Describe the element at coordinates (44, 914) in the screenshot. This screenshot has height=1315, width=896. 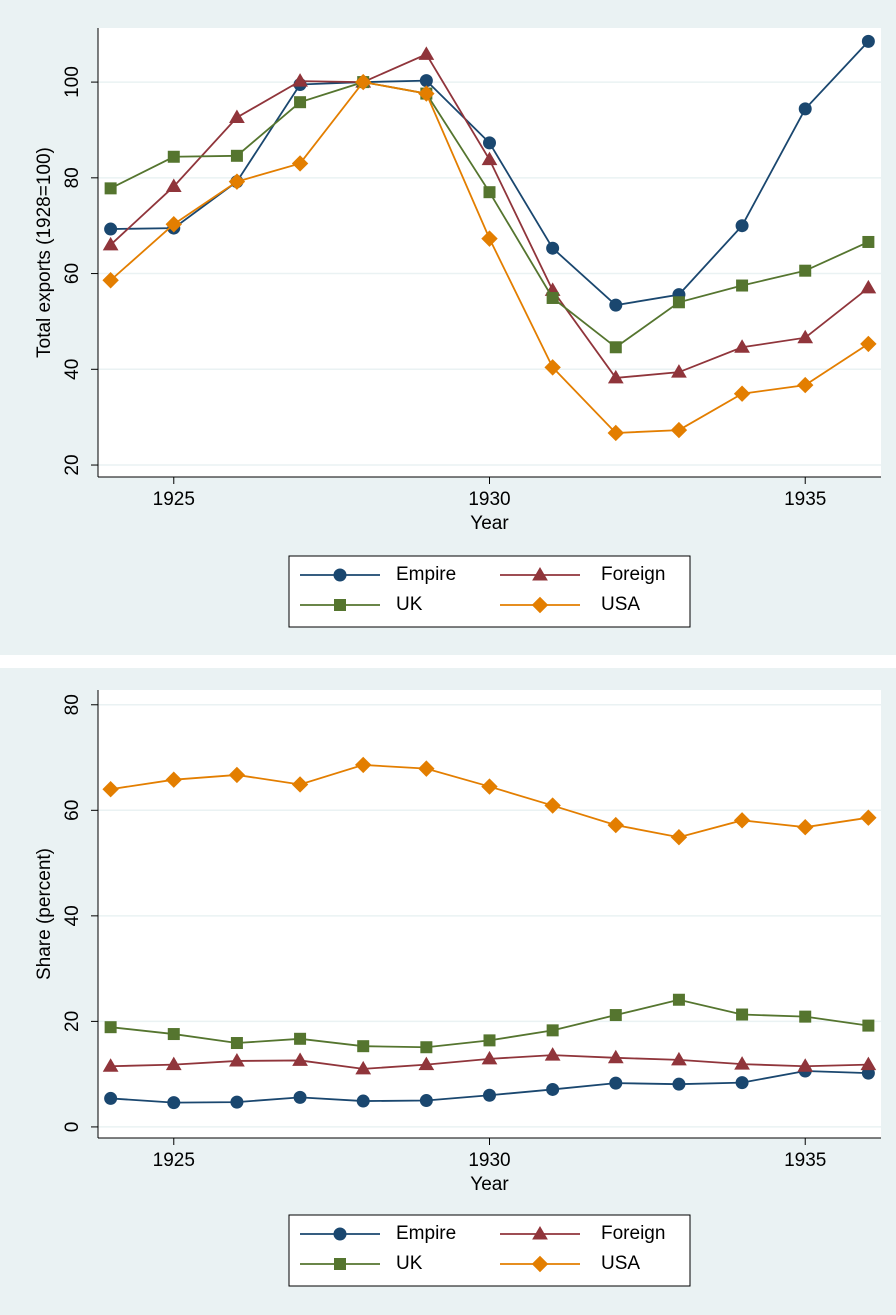
I see `y-axis-label: Share (percent)` at that location.